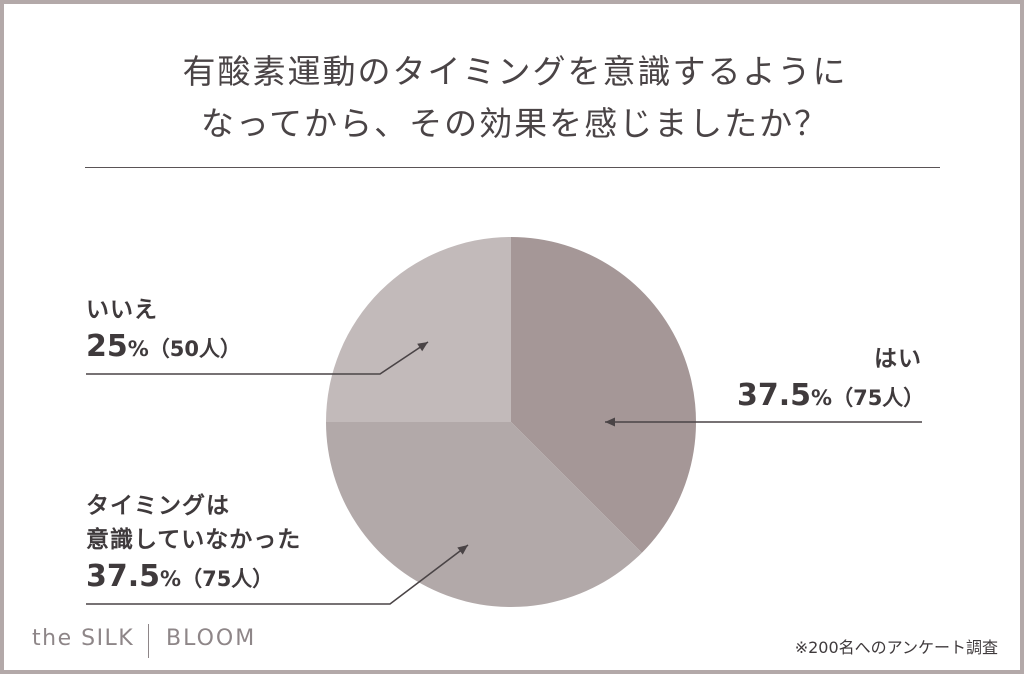  I want to click on title-divider, so click(512, 167).